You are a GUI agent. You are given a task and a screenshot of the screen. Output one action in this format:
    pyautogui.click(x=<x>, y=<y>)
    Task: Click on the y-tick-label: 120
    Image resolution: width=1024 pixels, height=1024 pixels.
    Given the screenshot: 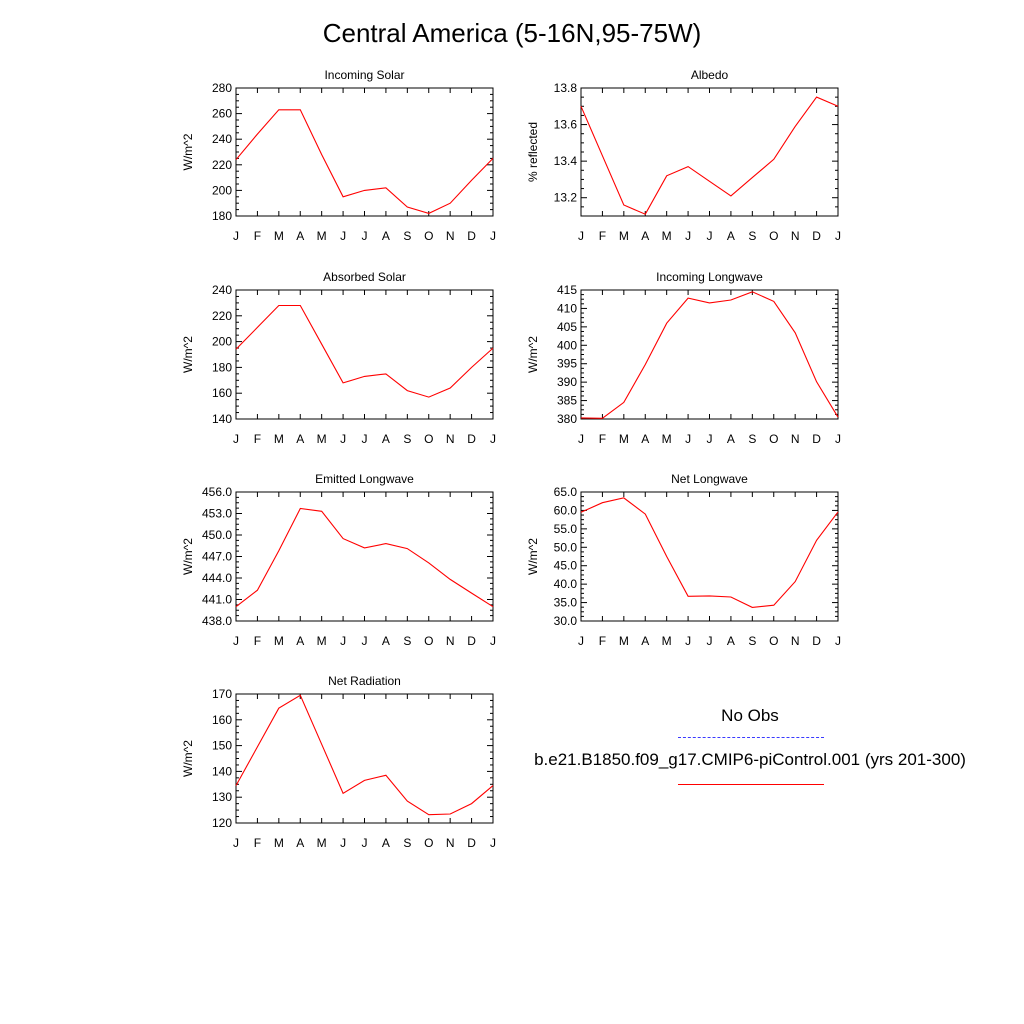 What is the action you would take?
    pyautogui.click(x=222, y=823)
    